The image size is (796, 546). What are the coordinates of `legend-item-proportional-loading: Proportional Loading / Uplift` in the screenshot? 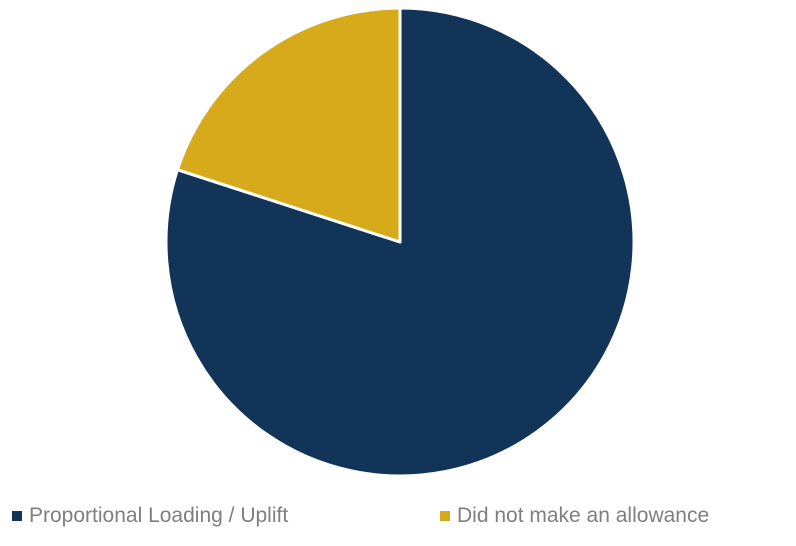 It's located at (150, 516).